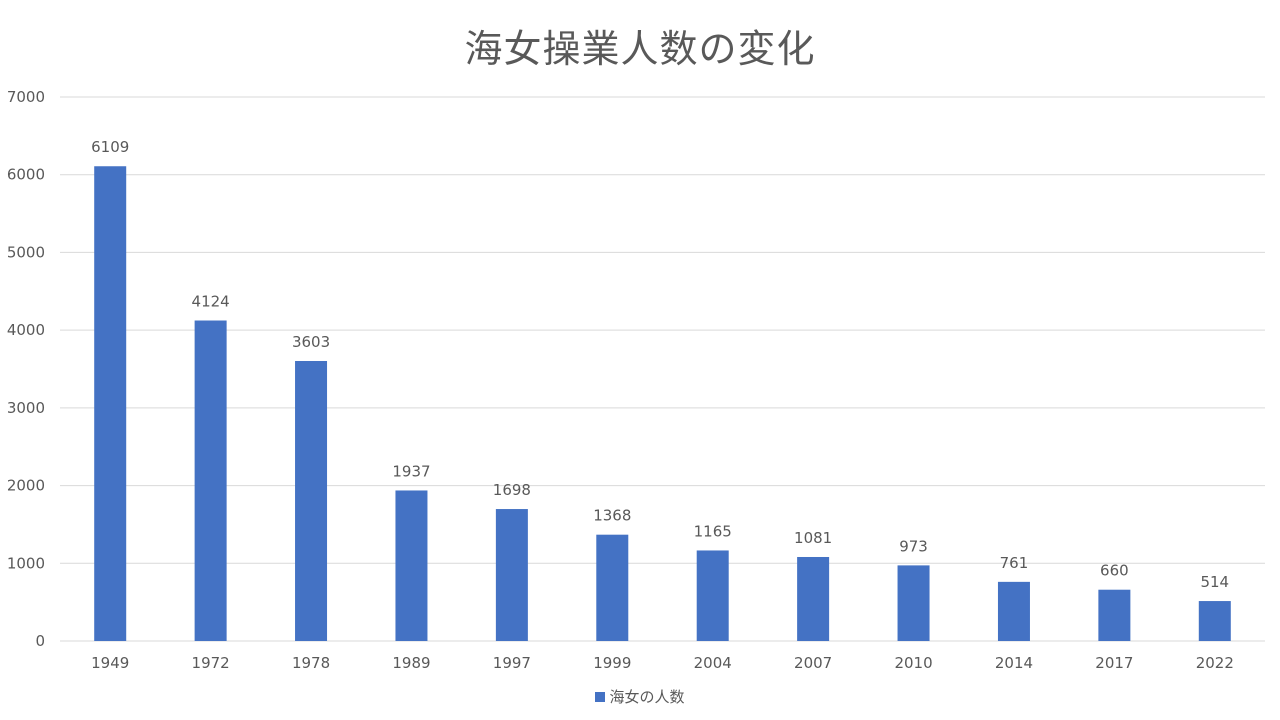 The image size is (1280, 720). I want to click on bar-1972, so click(210, 480).